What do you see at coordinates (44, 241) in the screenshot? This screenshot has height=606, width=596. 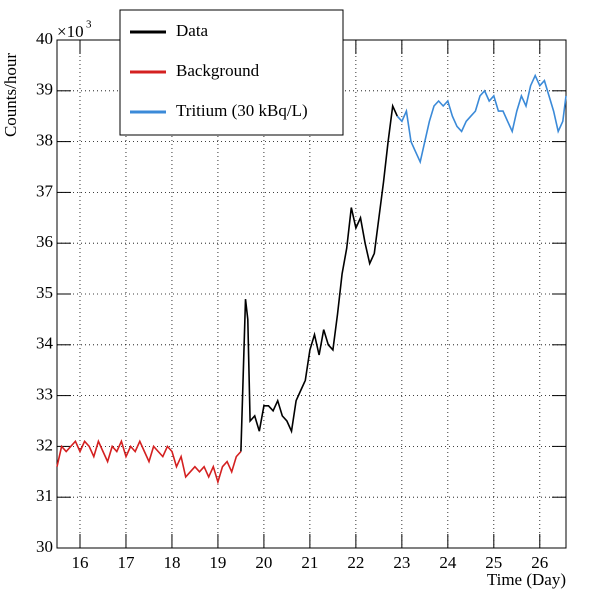 I see `y-tick-label: 36` at bounding box center [44, 241].